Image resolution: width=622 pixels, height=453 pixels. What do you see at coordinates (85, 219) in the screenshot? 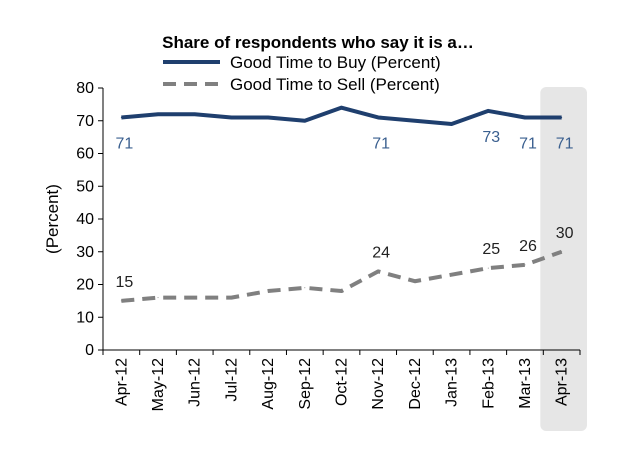
I see `y-tick-label: 40` at bounding box center [85, 219].